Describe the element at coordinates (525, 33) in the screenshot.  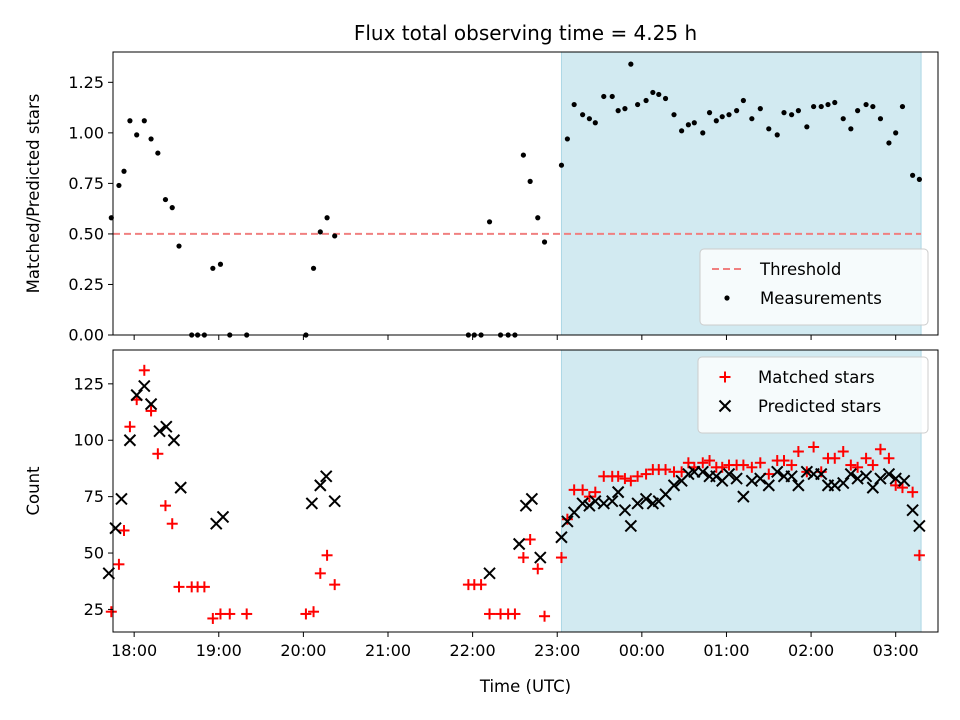
I see `chart-title: Flux total observing time = 4.25 h` at that location.